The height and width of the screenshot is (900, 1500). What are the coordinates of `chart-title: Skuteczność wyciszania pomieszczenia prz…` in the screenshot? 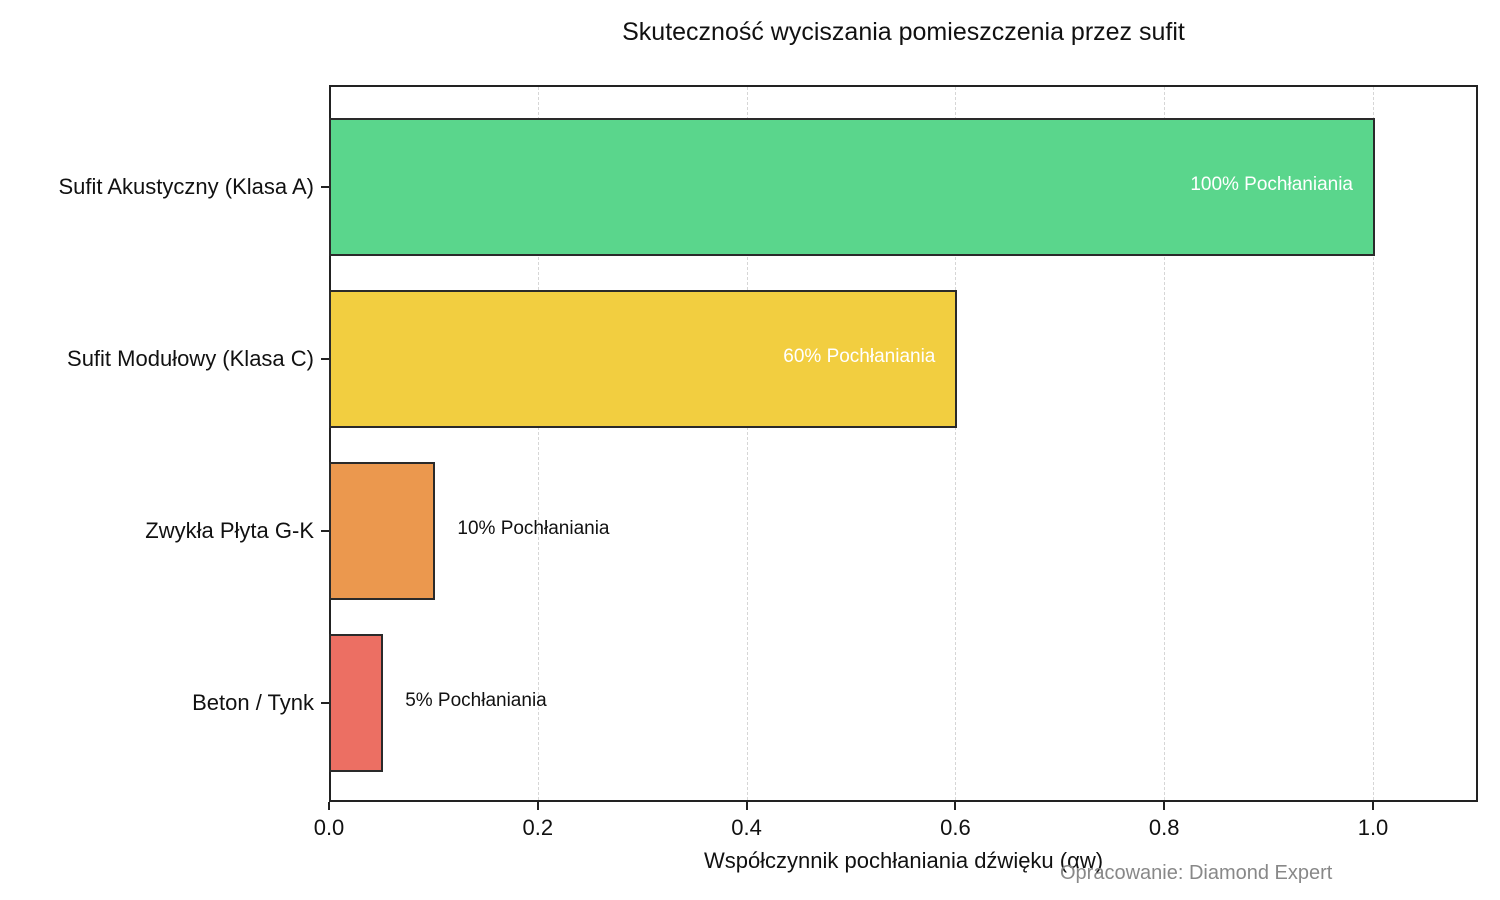 It's located at (903, 32).